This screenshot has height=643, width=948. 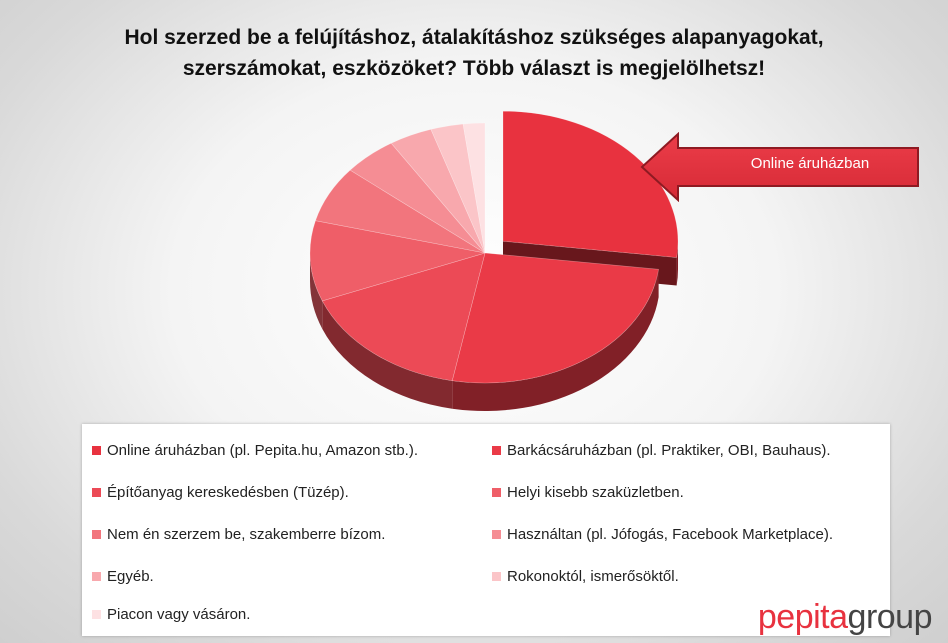 What do you see at coordinates (179, 614) in the screenshot?
I see `legend-label: Piacon vagy vásáron.` at bounding box center [179, 614].